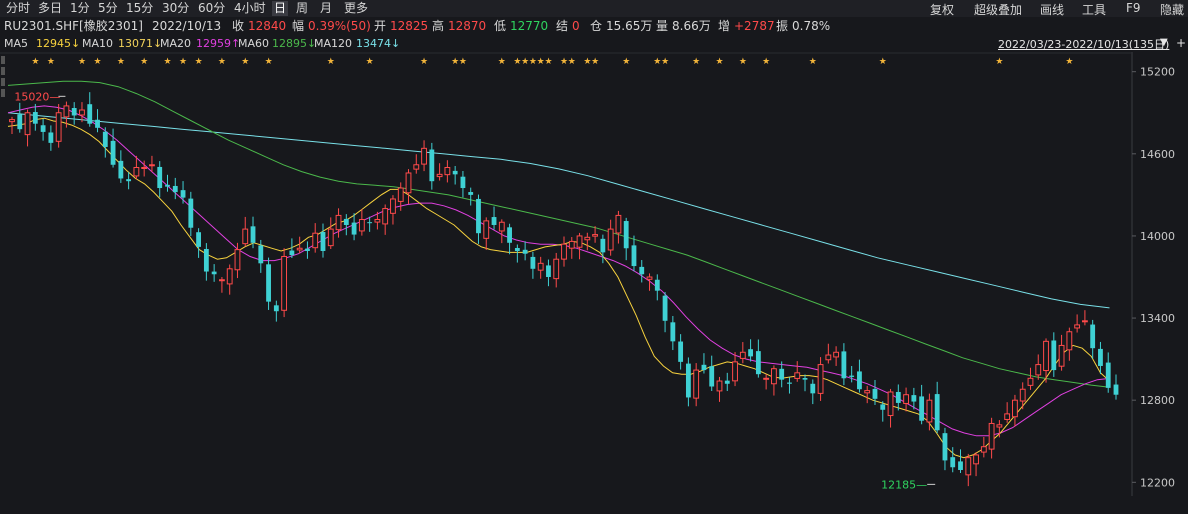 The width and height of the screenshot is (1188, 514). What do you see at coordinates (1157, 154) in the screenshot?
I see `y-tick-label: 14600` at bounding box center [1157, 154].